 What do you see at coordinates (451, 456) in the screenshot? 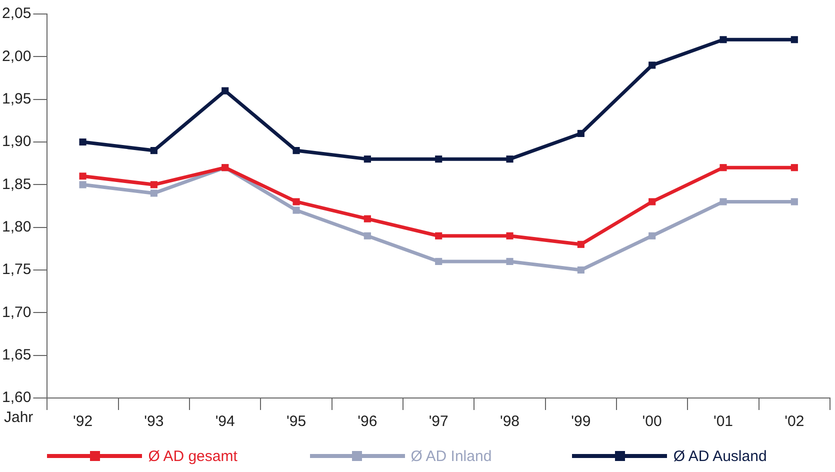
I see `text: Ø AD Inland` at bounding box center [451, 456].